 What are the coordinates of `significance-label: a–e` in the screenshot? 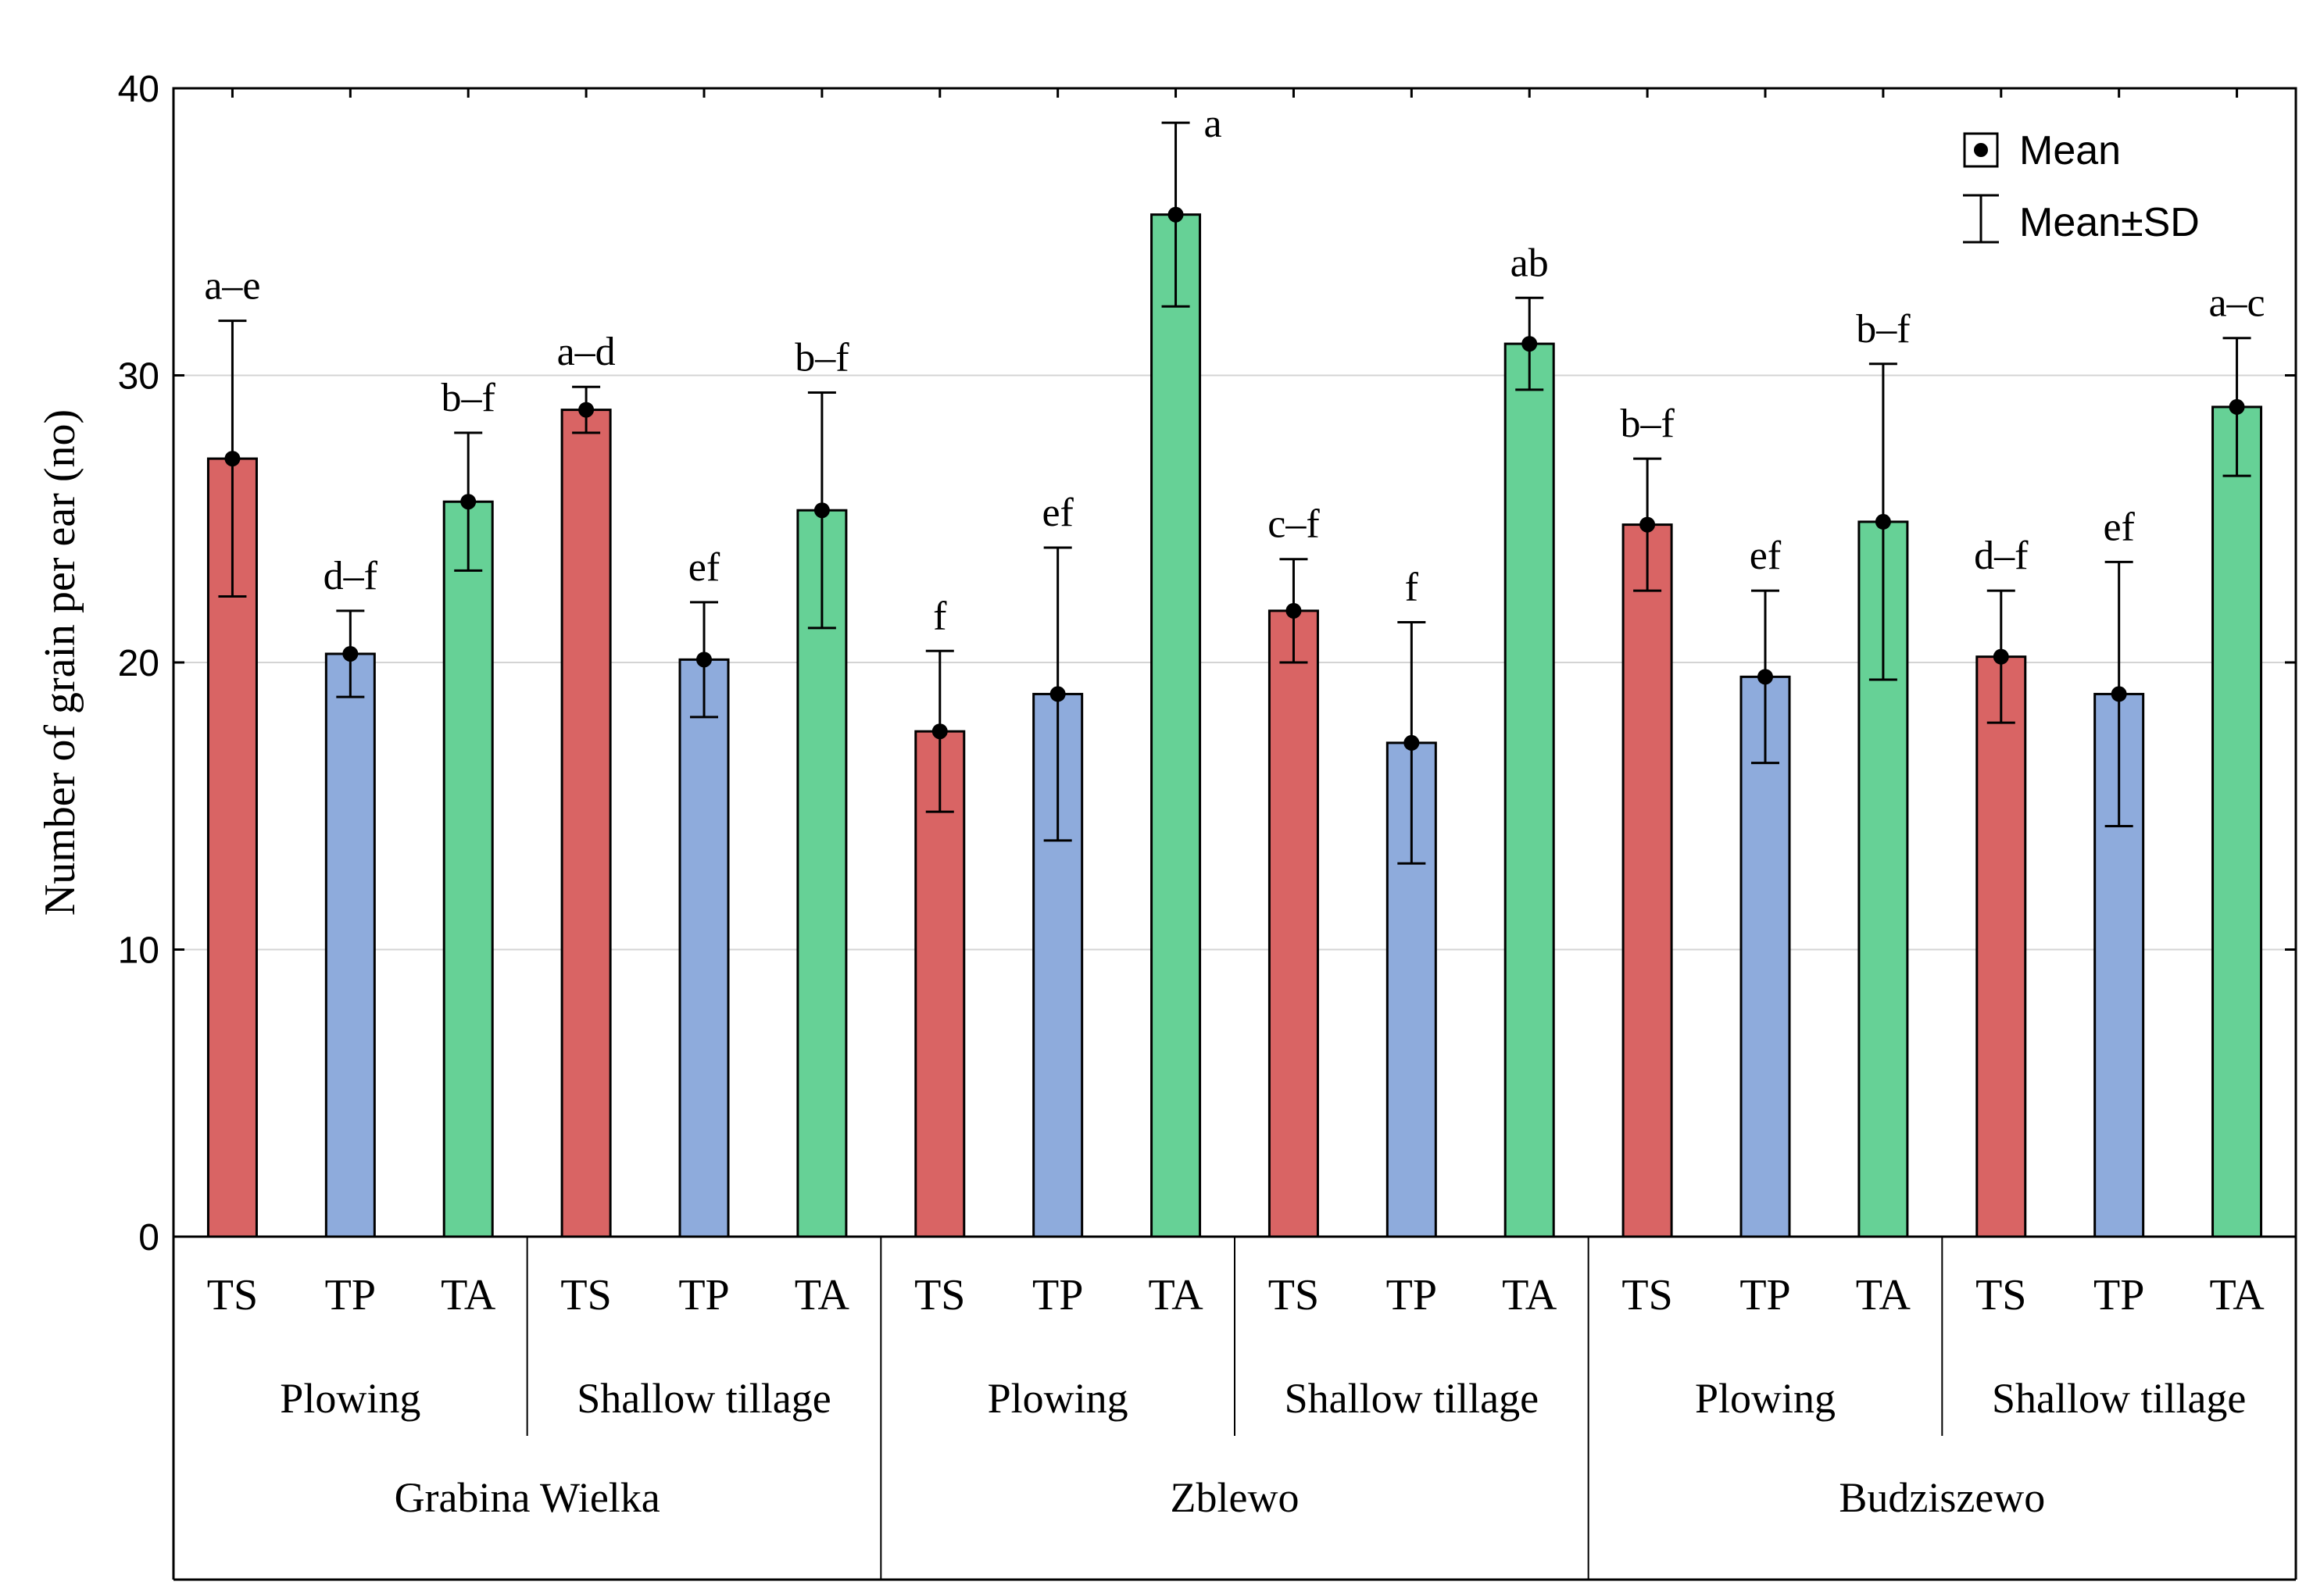 It's located at (232, 286).